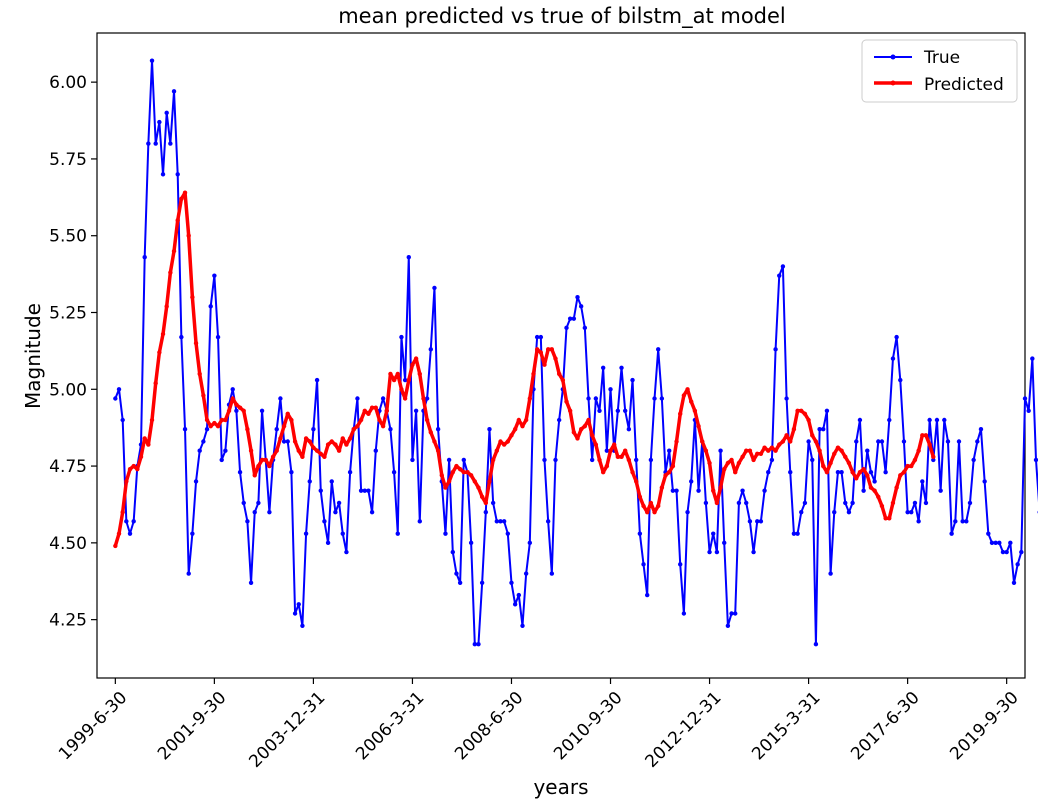 Image resolution: width=1038 pixels, height=805 pixels. Describe the element at coordinates (287, 730) in the screenshot. I see `x-tick-label: 2003-12-31` at that location.